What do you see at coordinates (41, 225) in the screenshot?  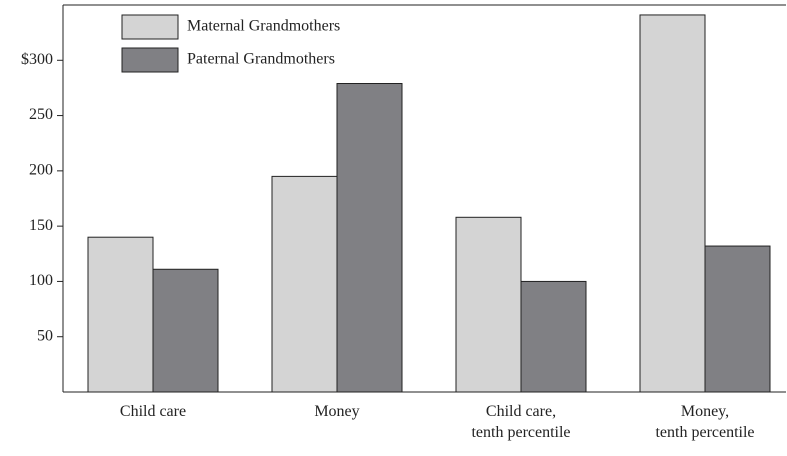 I see `y-tick-label: 150` at bounding box center [41, 225].